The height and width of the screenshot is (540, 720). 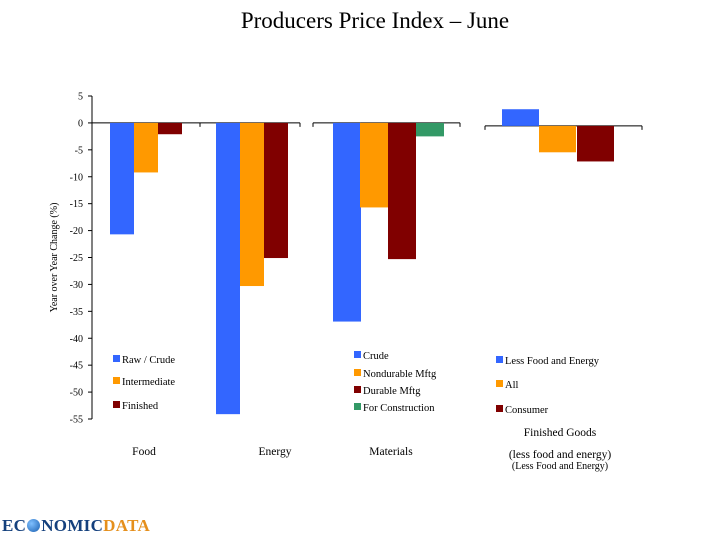 I want to click on logo-part-ec: EC, so click(x=14, y=525).